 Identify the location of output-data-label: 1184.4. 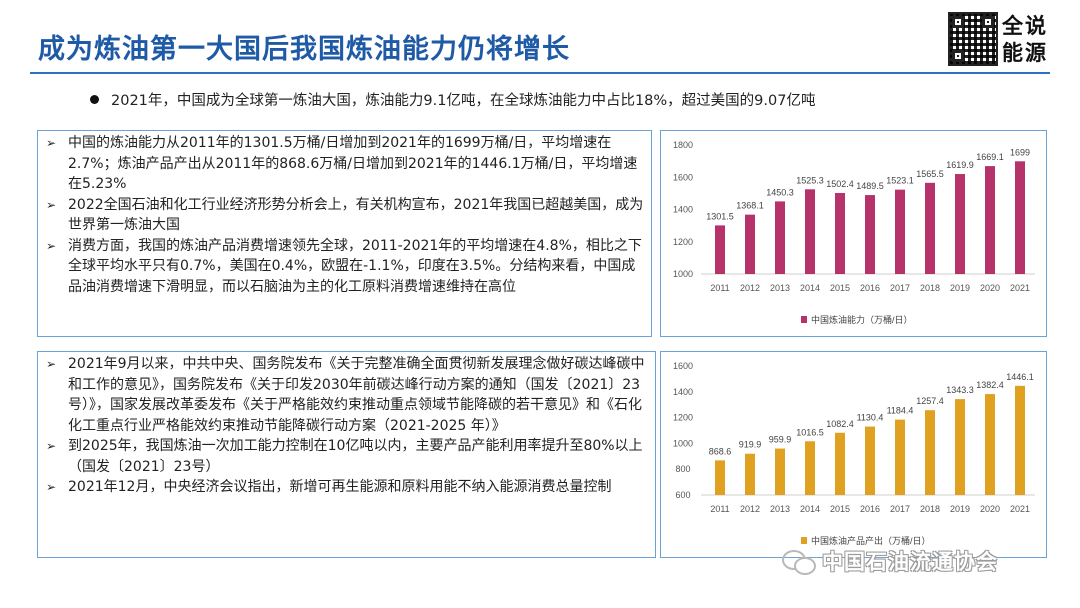
(900, 411).